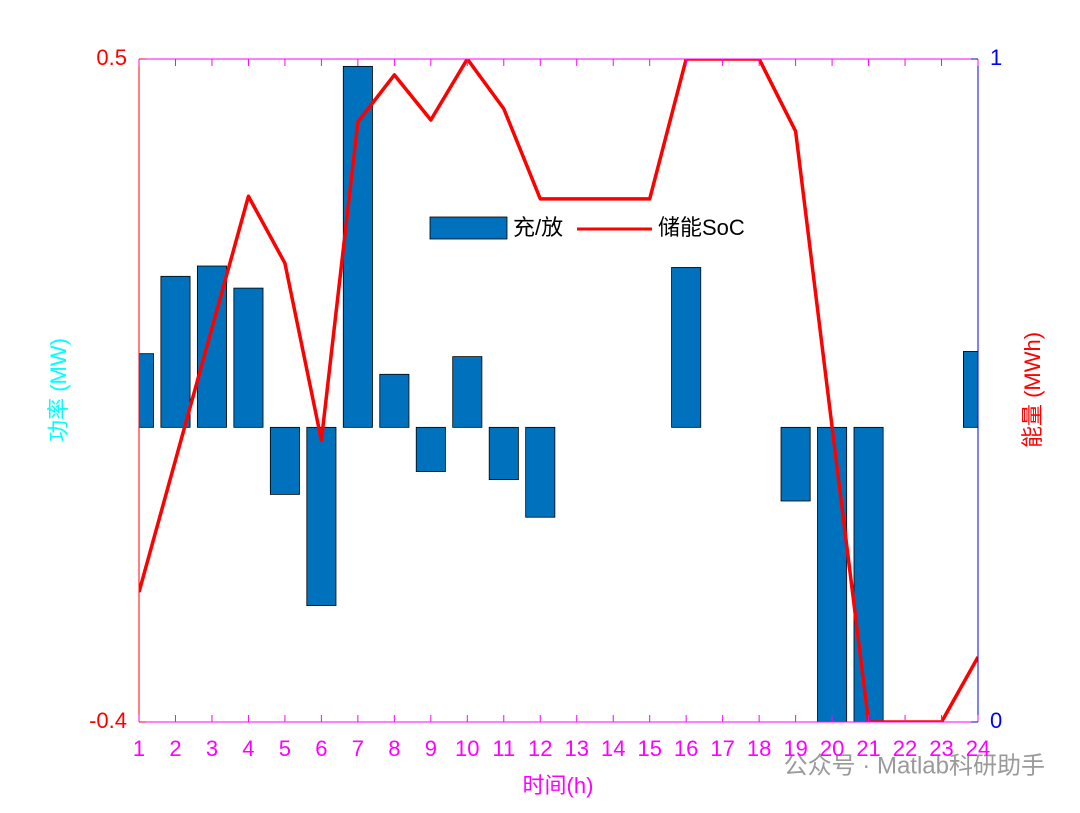 This screenshot has height=813, width=1080. Describe the element at coordinates (468, 228) in the screenshot. I see `legend-swatch` at that location.